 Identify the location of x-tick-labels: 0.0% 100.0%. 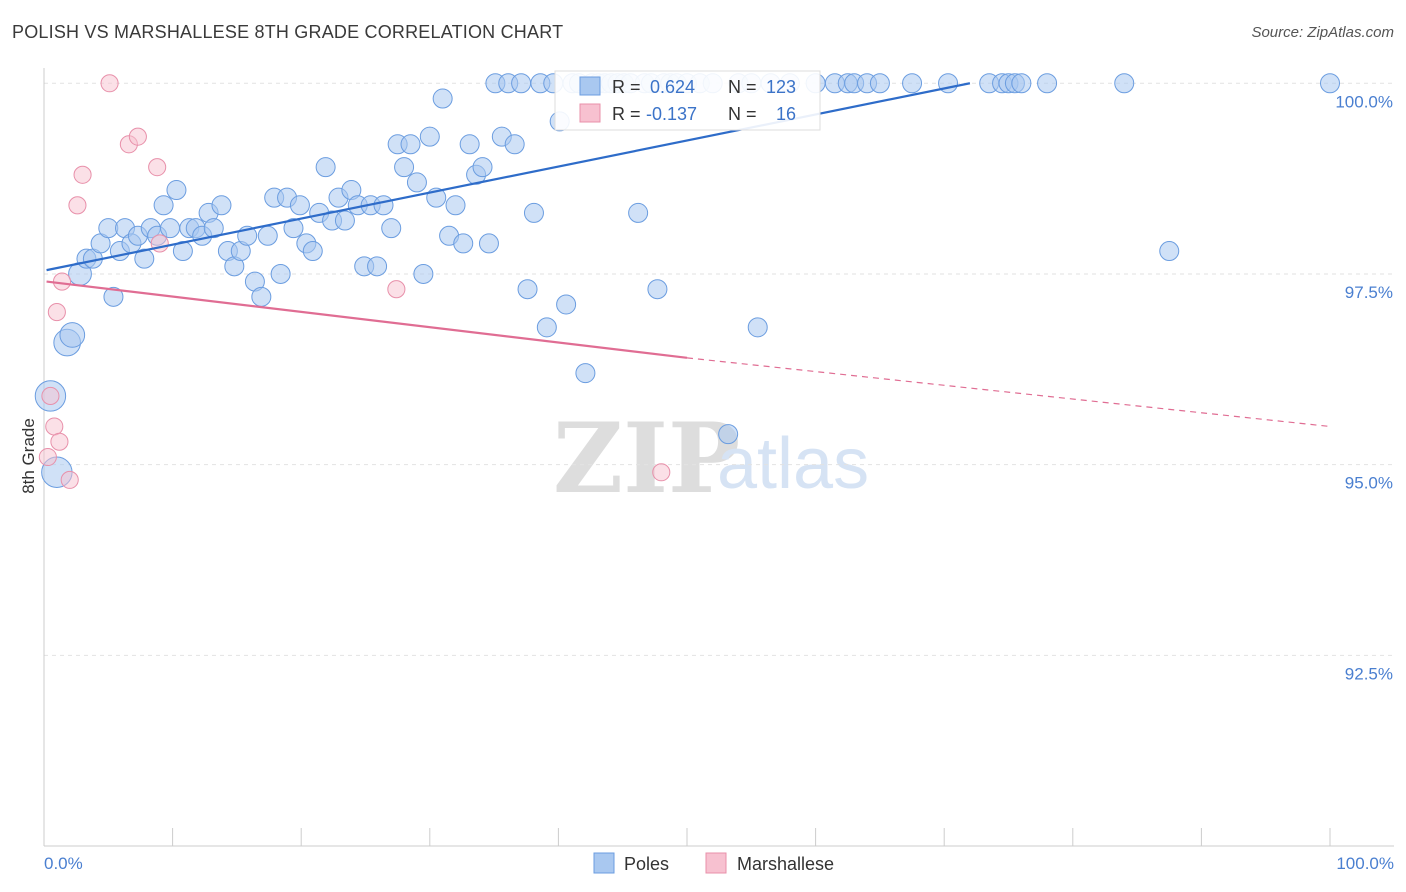
(719, 863).